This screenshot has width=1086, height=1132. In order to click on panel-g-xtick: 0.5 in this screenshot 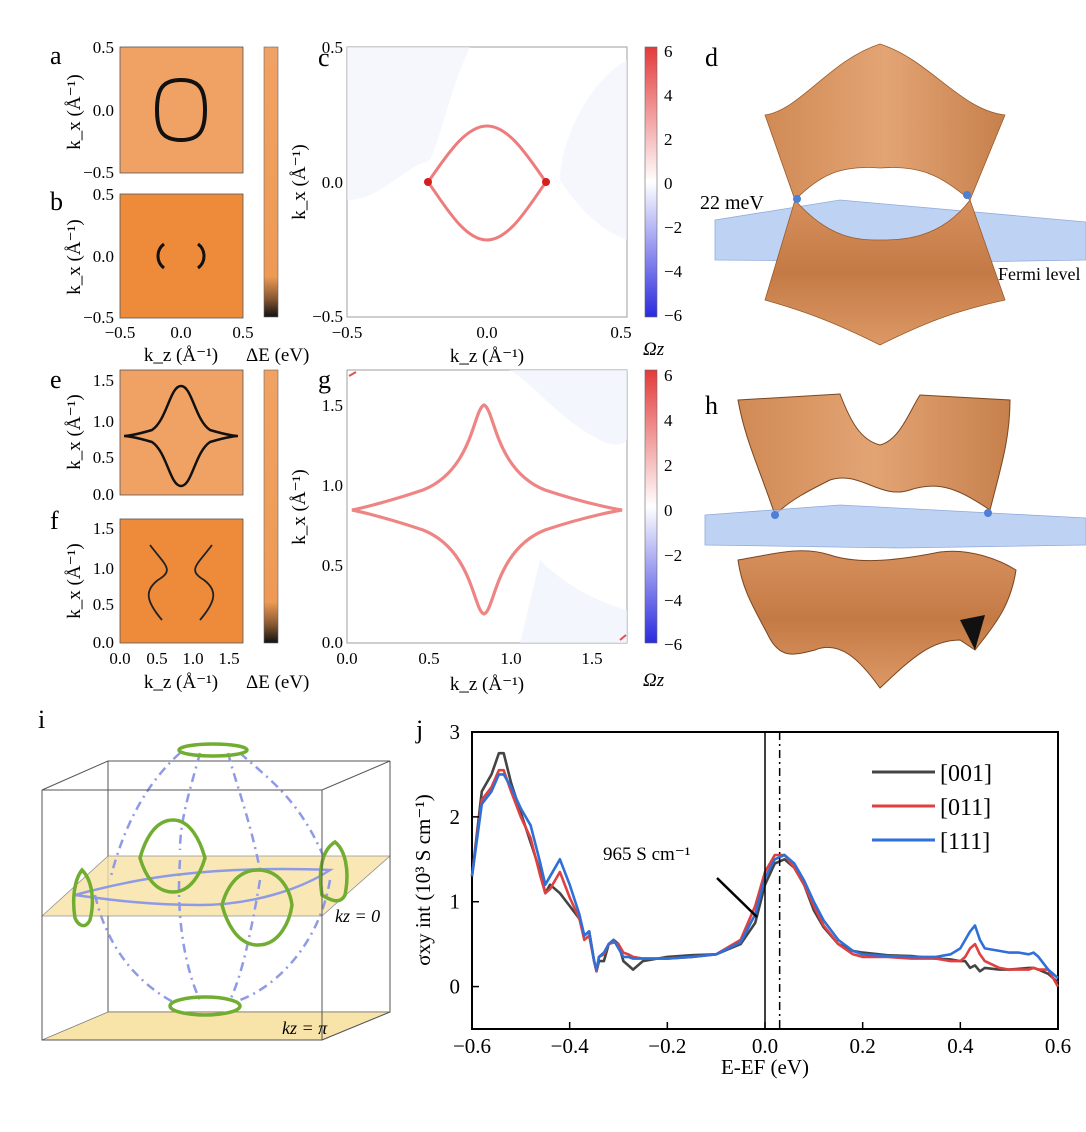, I will do `click(428, 658)`.